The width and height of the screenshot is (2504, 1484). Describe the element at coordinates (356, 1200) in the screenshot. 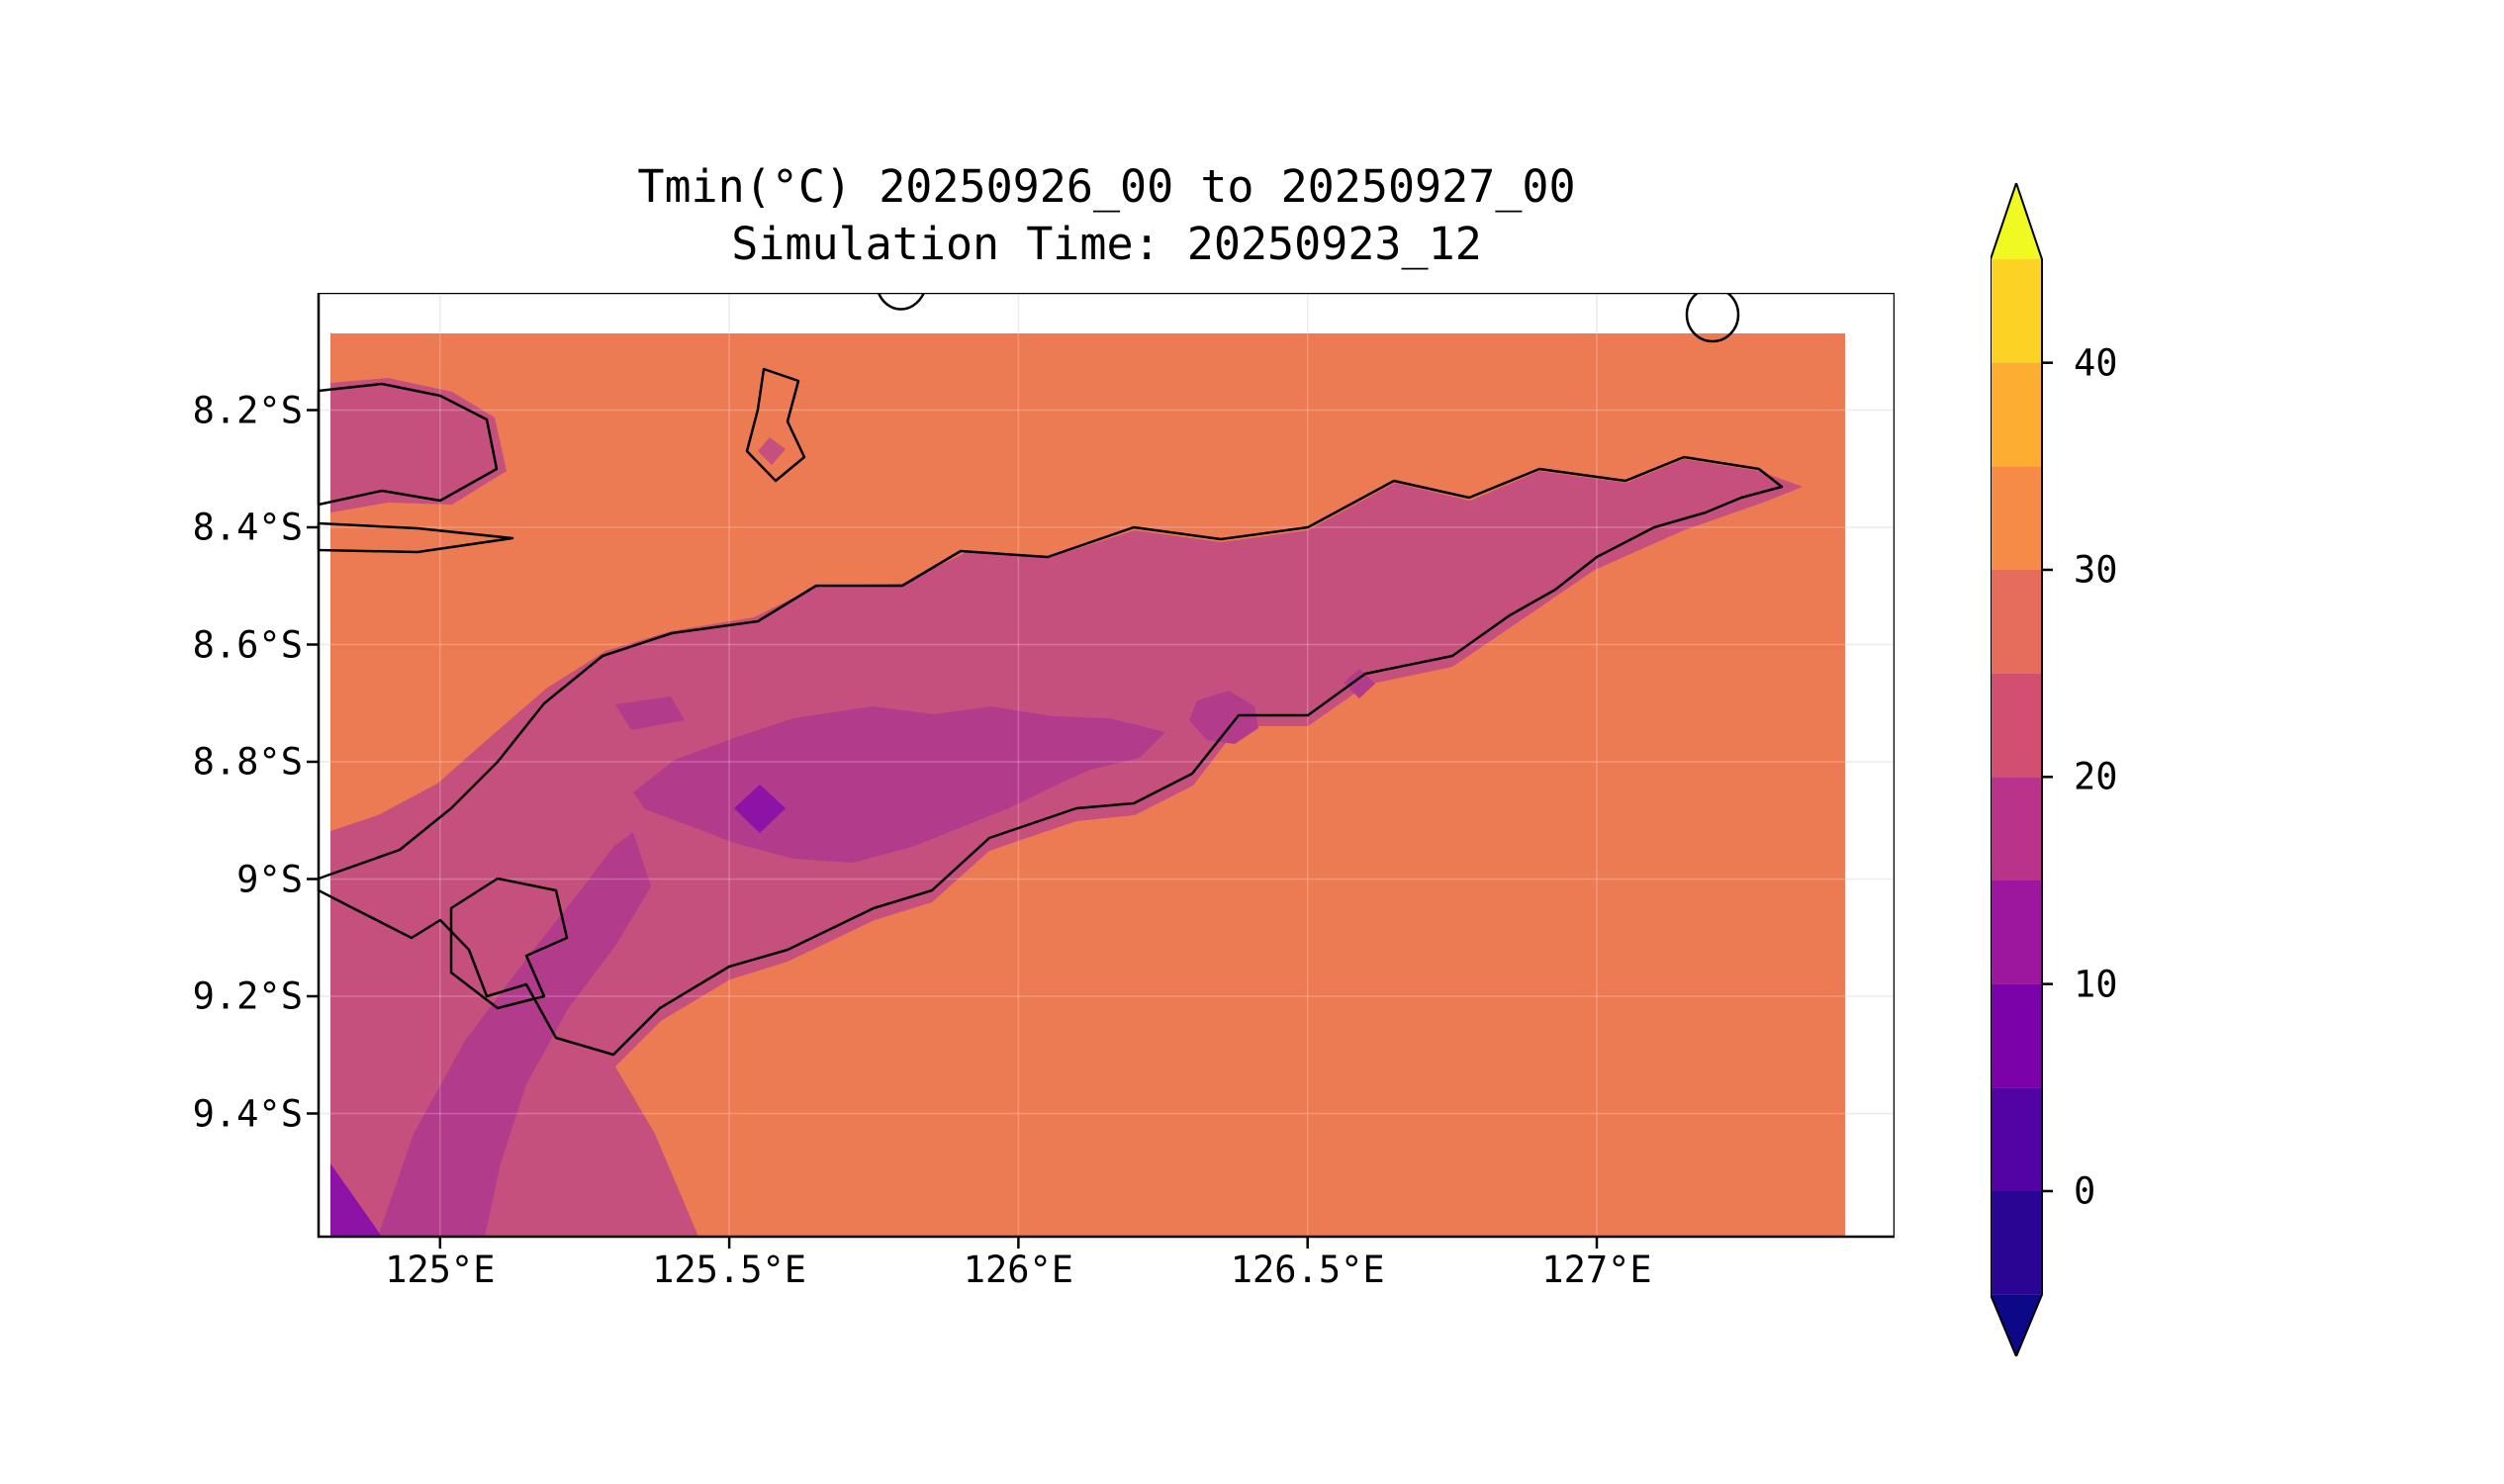

I see `tmin-band-10-15-corner-spot` at that location.